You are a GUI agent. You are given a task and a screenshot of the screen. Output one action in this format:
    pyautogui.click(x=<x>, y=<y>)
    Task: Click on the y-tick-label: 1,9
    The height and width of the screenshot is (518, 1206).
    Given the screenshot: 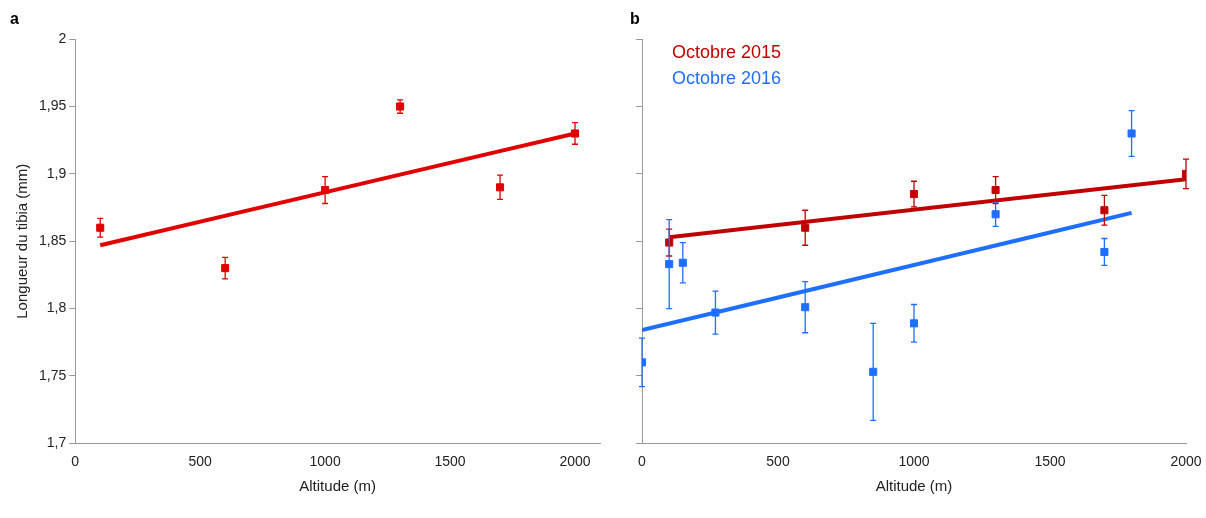 What is the action you would take?
    pyautogui.click(x=56, y=172)
    